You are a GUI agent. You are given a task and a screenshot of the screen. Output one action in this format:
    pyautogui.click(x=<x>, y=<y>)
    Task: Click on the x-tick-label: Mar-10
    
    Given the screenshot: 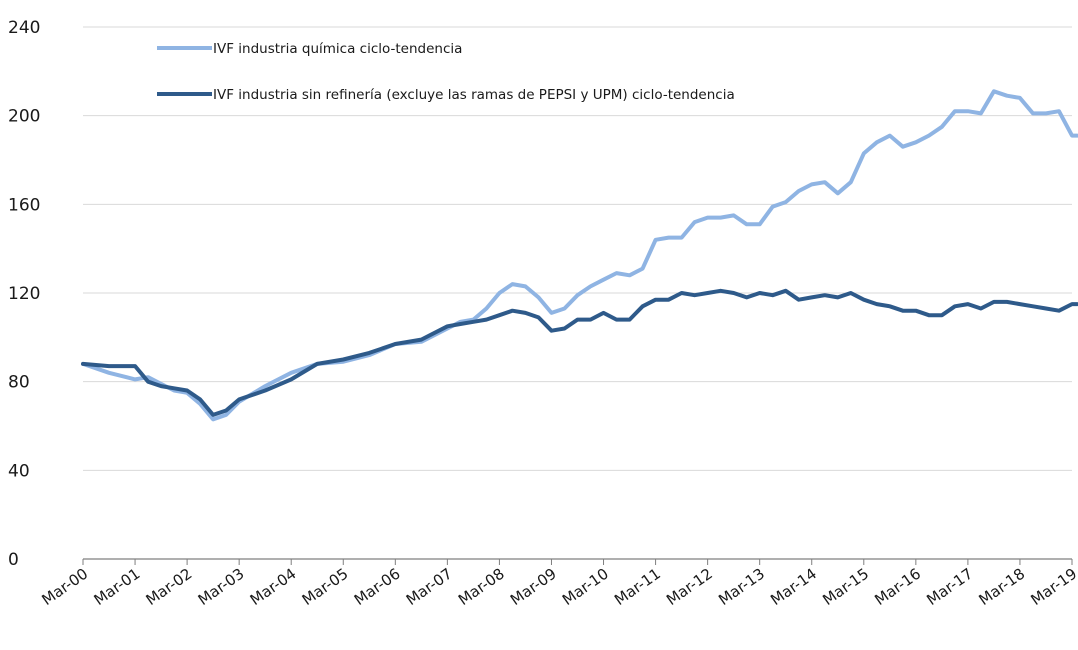 What is the action you would take?
    pyautogui.click(x=585, y=587)
    